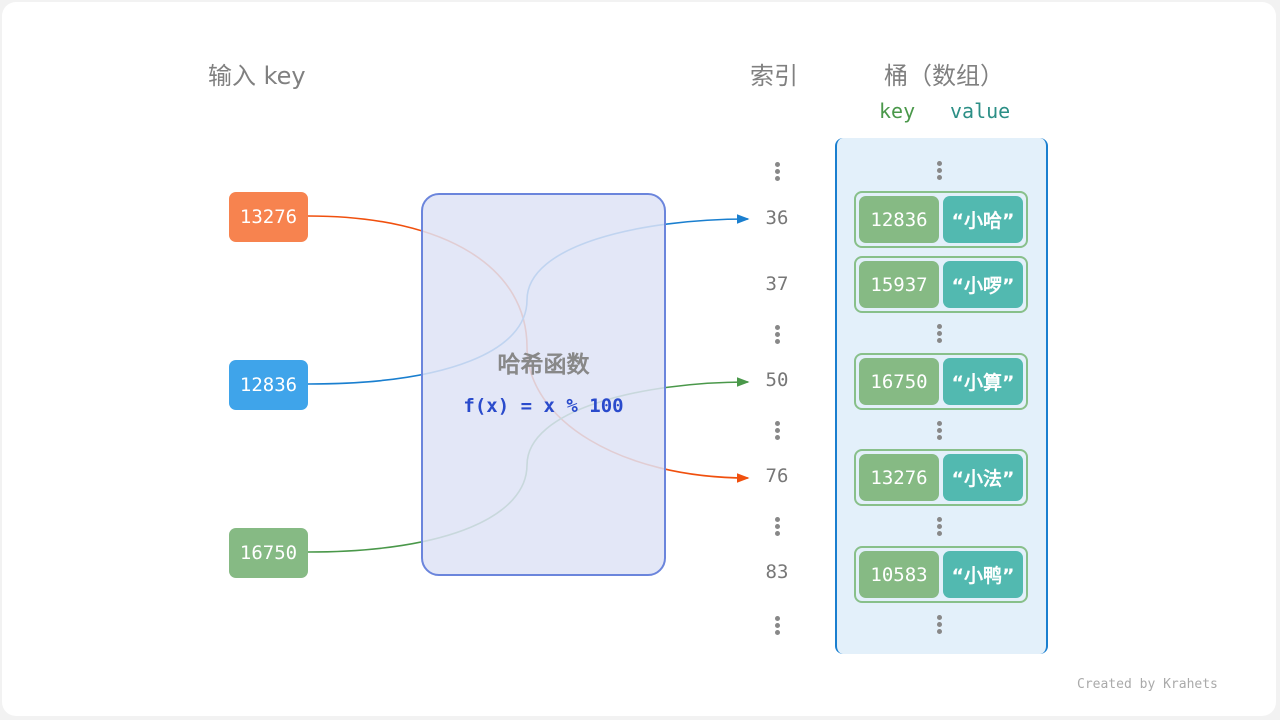 The width and height of the screenshot is (1280, 720). I want to click on input-key-header: 输入 key, so click(257, 76).